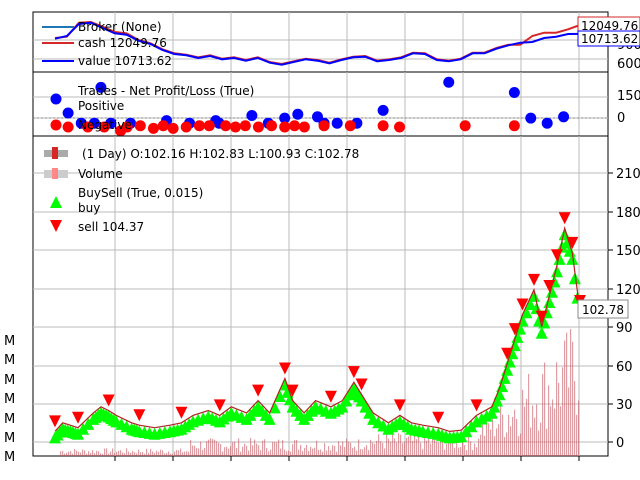 The height and width of the screenshot is (480, 640). What do you see at coordinates (347, 458) in the screenshot?
I see `x-ticks` at bounding box center [347, 458].